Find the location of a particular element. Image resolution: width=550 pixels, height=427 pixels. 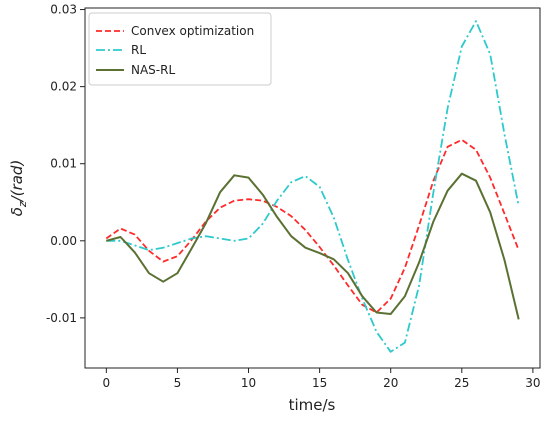

legend-label-convex: Convex optimization is located at coordinates (192, 31).